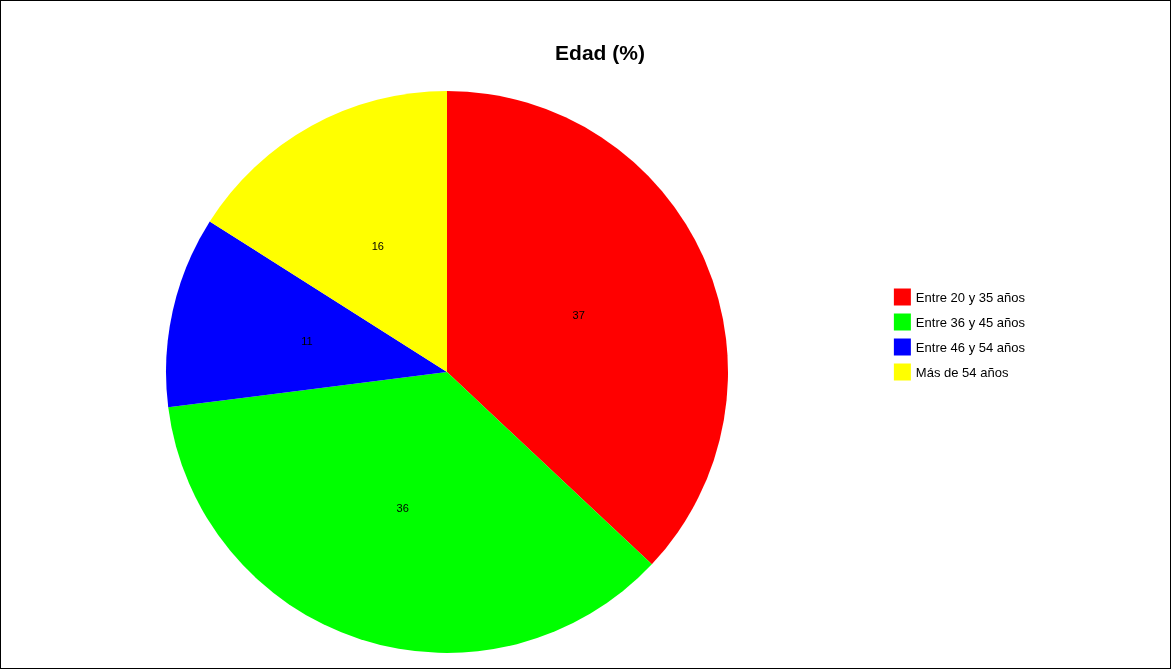  What do you see at coordinates (970, 347) in the screenshot?
I see `legend-label: Entre 46 y 54 años` at bounding box center [970, 347].